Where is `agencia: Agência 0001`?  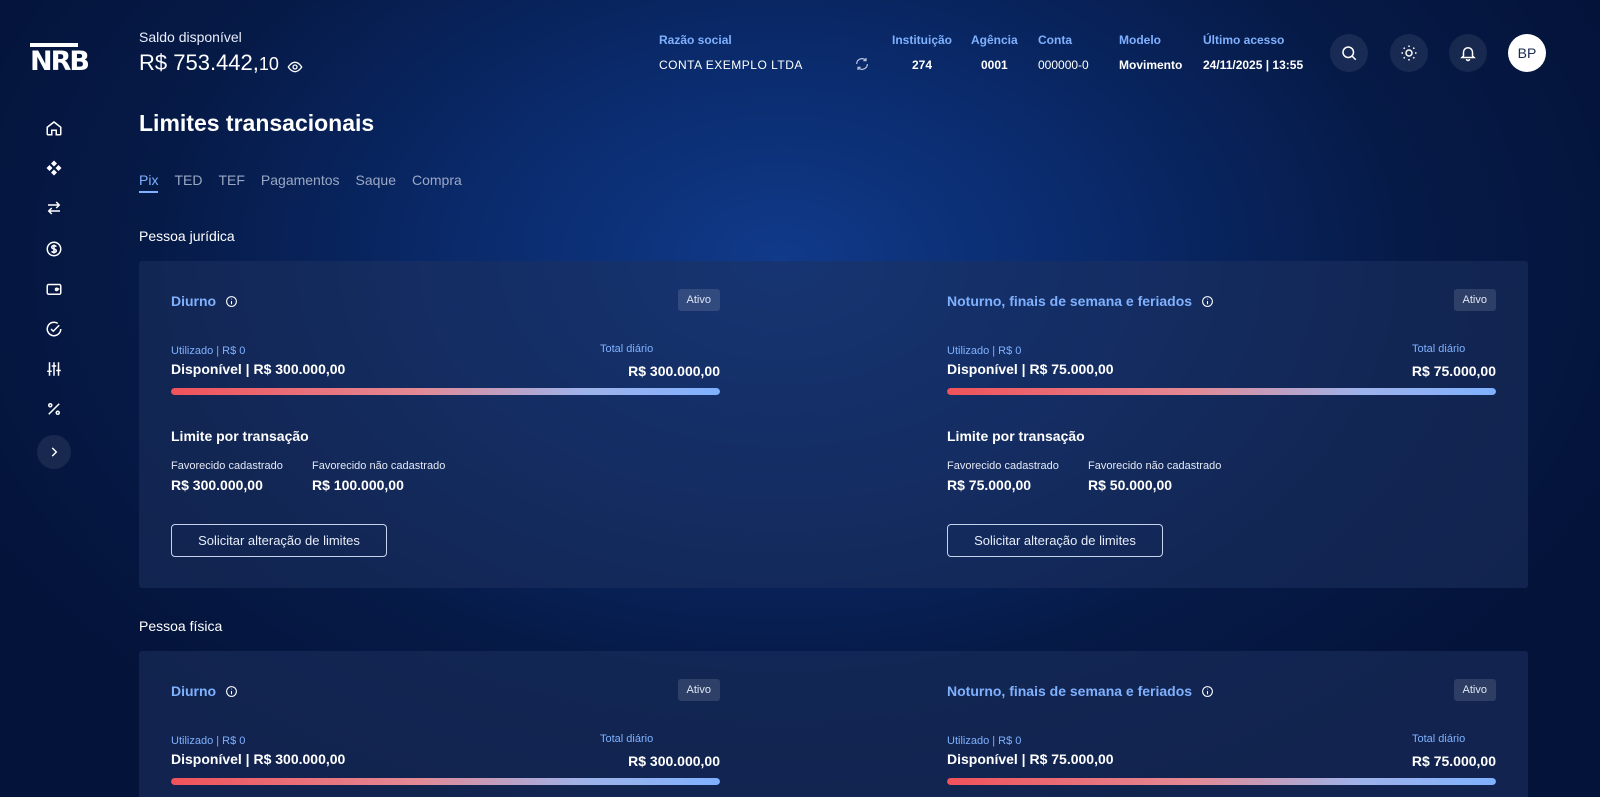
agencia: Agência 0001 is located at coordinates (994, 52).